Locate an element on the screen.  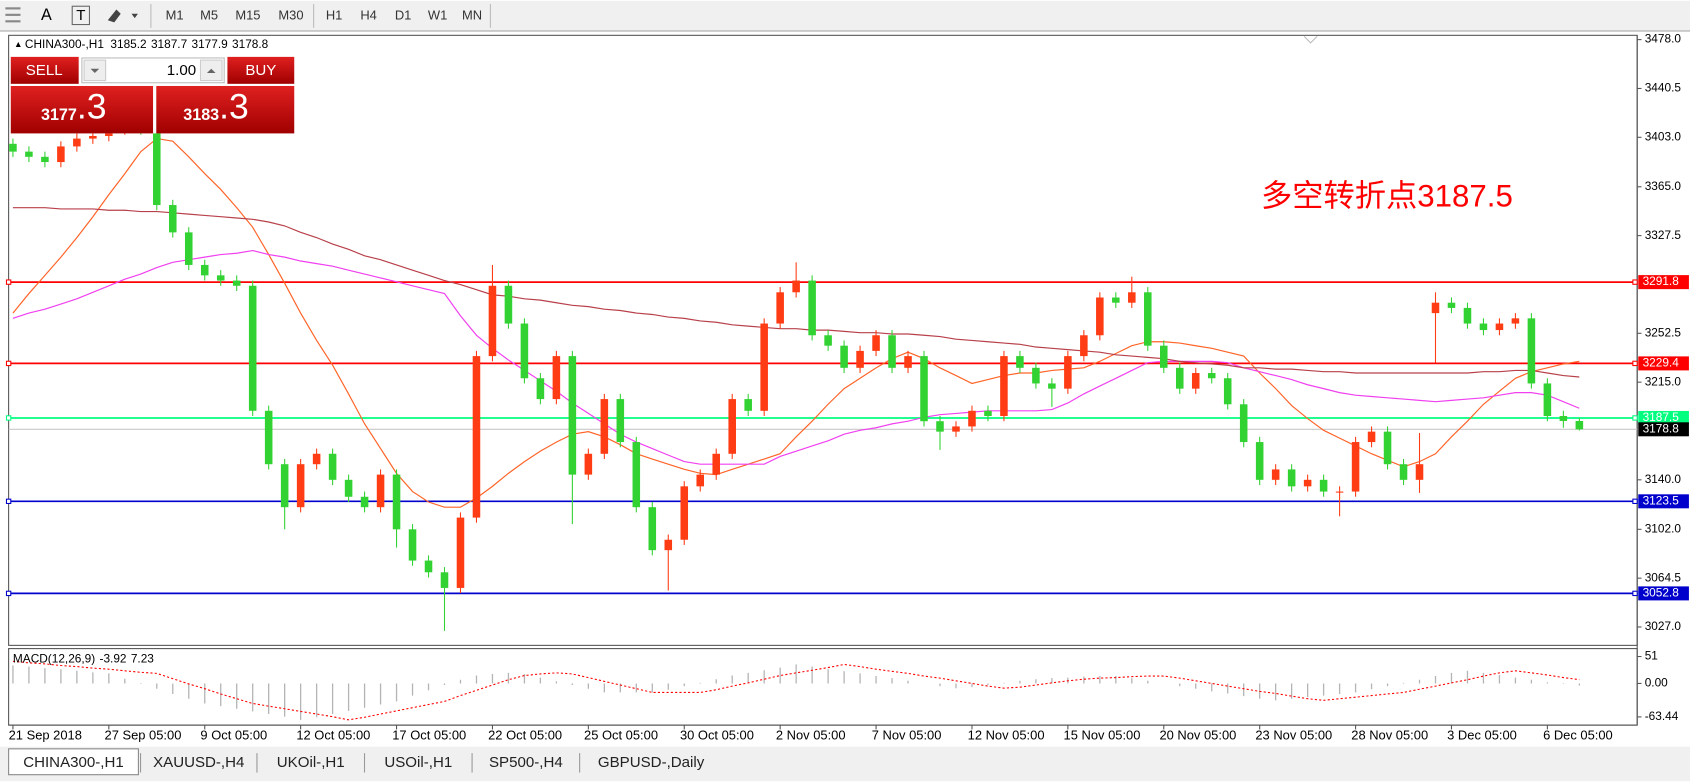
timeframe-label: M5 is located at coordinates (209, 14).